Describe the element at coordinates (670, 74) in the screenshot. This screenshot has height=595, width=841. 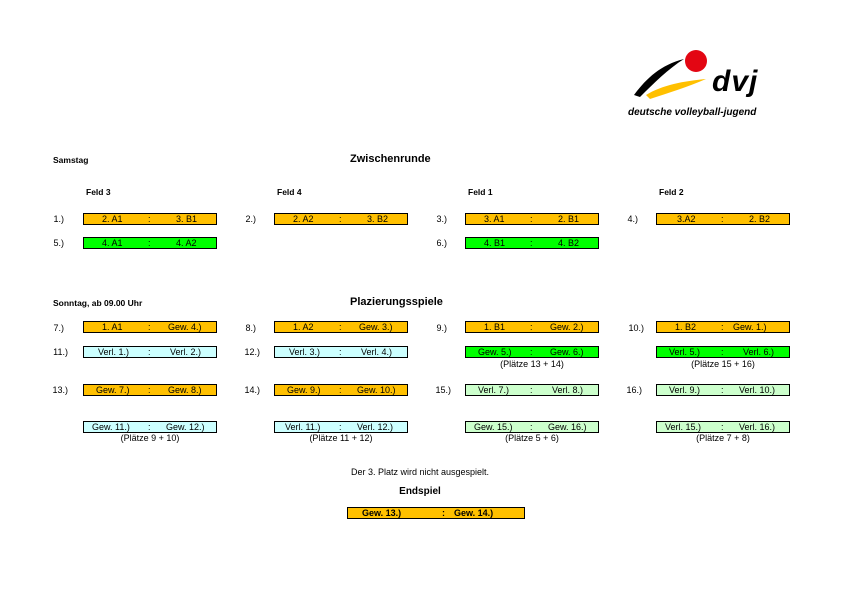
I see `dvj-logo-mark-icon` at that location.